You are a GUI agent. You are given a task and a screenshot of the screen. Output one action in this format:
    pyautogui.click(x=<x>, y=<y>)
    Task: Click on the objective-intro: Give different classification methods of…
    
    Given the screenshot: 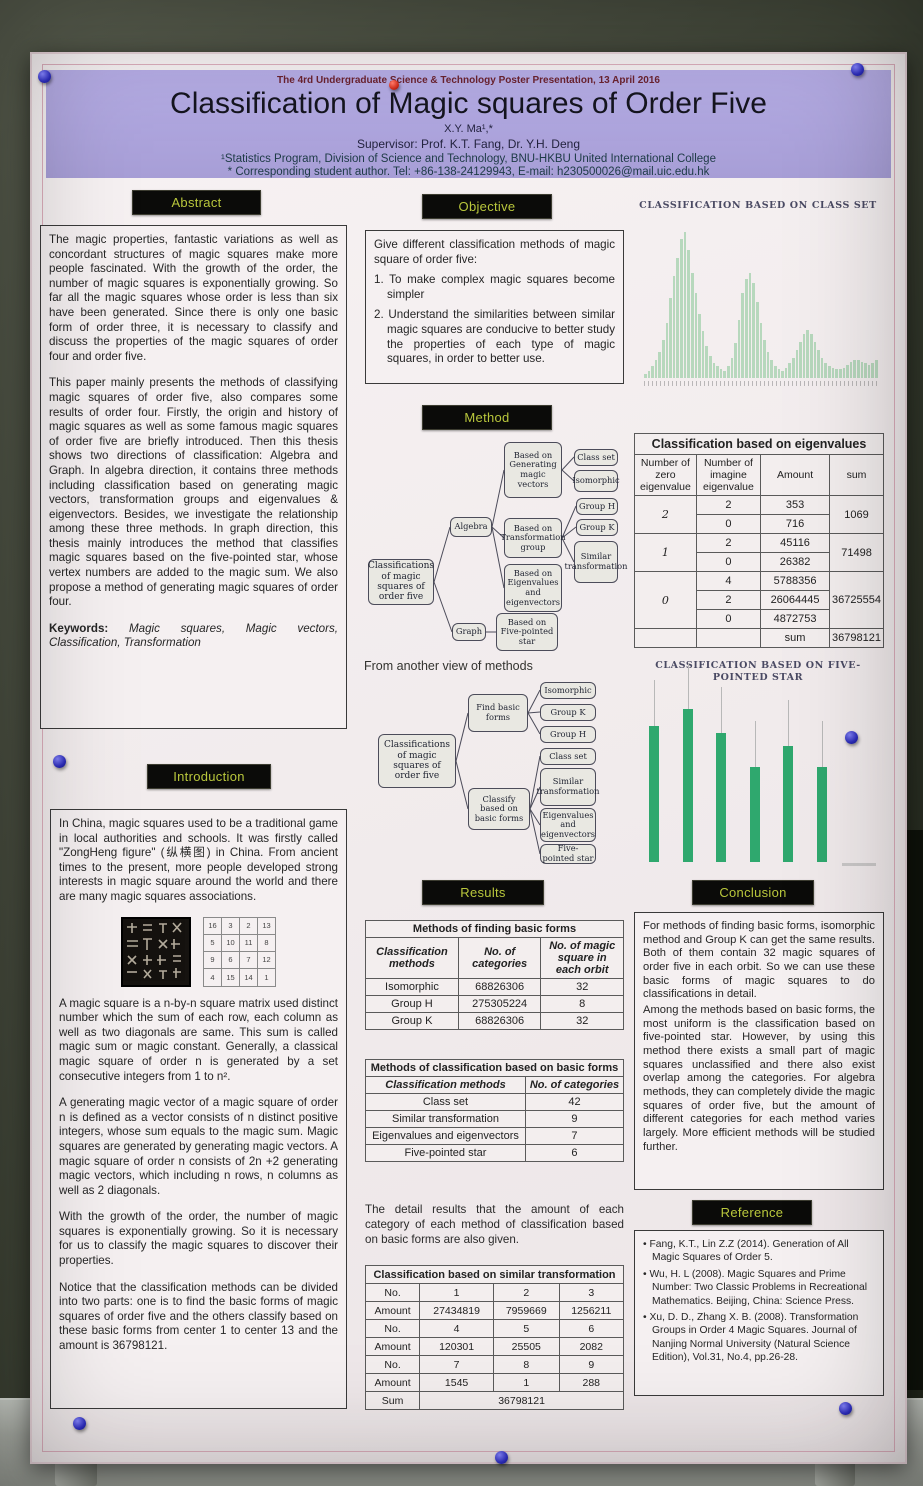 What is the action you would take?
    pyautogui.click(x=494, y=252)
    